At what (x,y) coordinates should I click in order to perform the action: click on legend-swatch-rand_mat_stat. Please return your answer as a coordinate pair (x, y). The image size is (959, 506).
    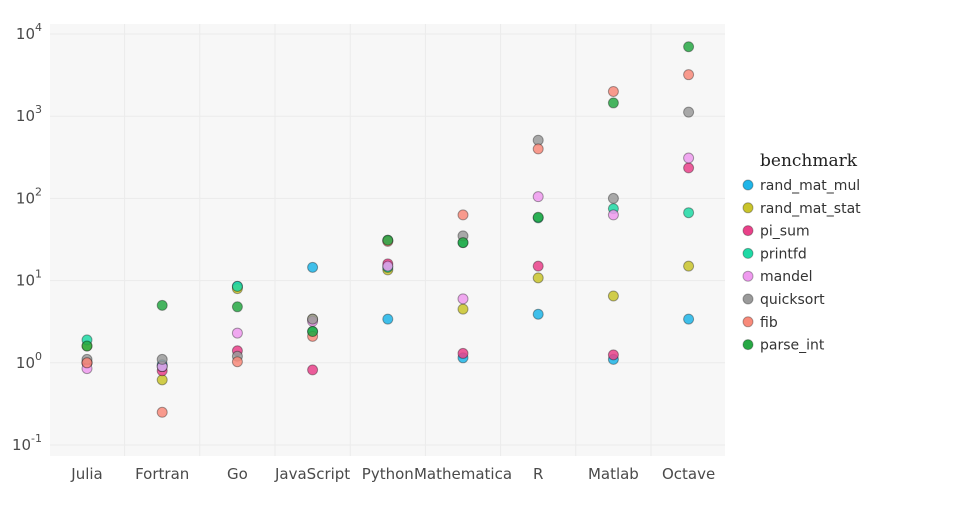
    Looking at the image, I should click on (748, 208).